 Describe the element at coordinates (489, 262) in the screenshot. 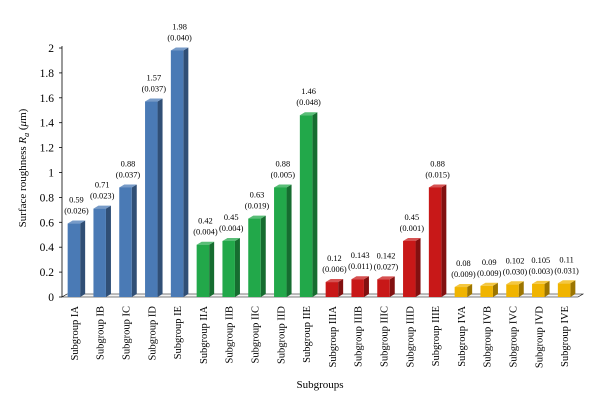

I see `bar-value-label: 0.09` at that location.